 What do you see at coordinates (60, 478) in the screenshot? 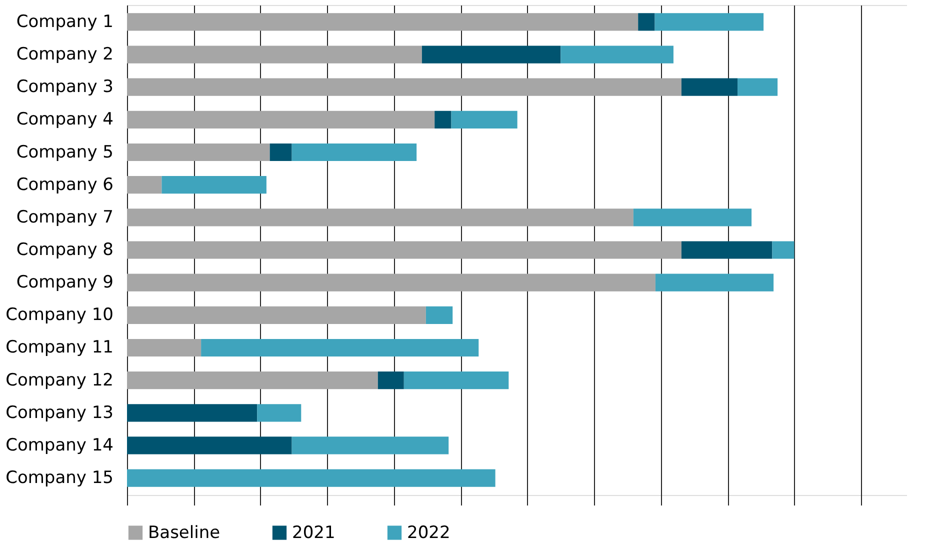
I see `y-tick-label: Company 15` at bounding box center [60, 478].